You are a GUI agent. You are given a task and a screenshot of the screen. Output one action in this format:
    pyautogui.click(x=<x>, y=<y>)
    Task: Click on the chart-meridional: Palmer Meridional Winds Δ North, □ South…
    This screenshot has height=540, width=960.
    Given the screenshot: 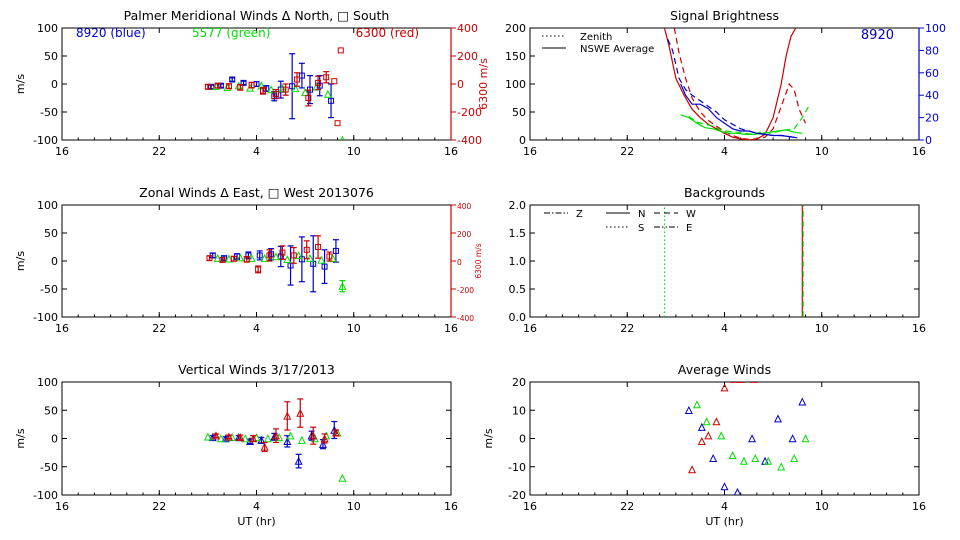 What is the action you would take?
    pyautogui.click(x=252, y=83)
    